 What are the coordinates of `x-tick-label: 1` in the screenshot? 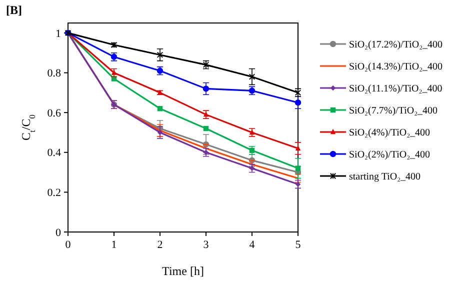 It's located at (114, 245).